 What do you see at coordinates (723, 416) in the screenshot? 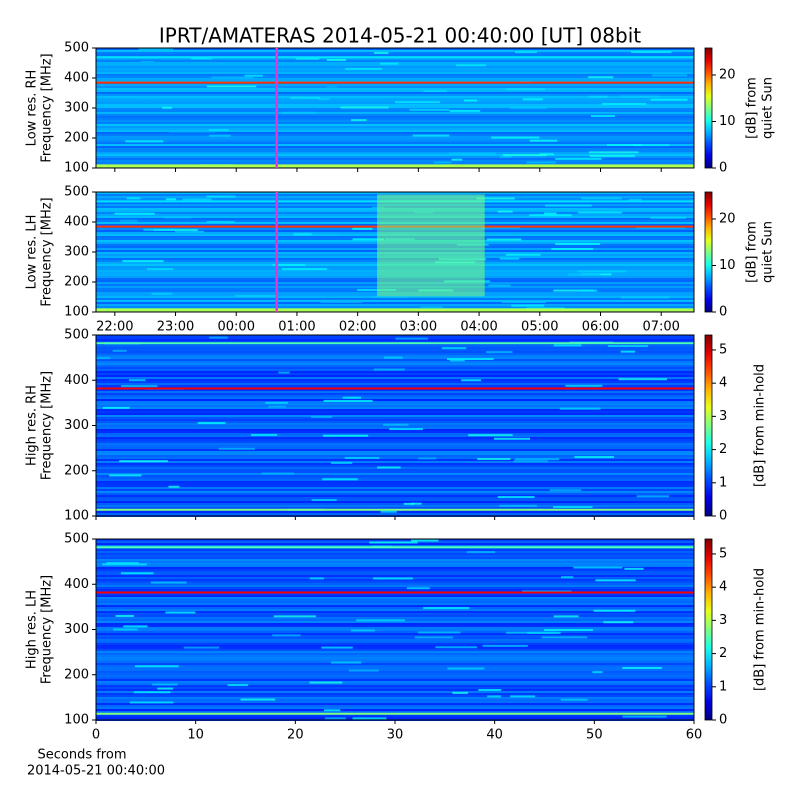
I see `colorbar-tick-label: 3` at bounding box center [723, 416].